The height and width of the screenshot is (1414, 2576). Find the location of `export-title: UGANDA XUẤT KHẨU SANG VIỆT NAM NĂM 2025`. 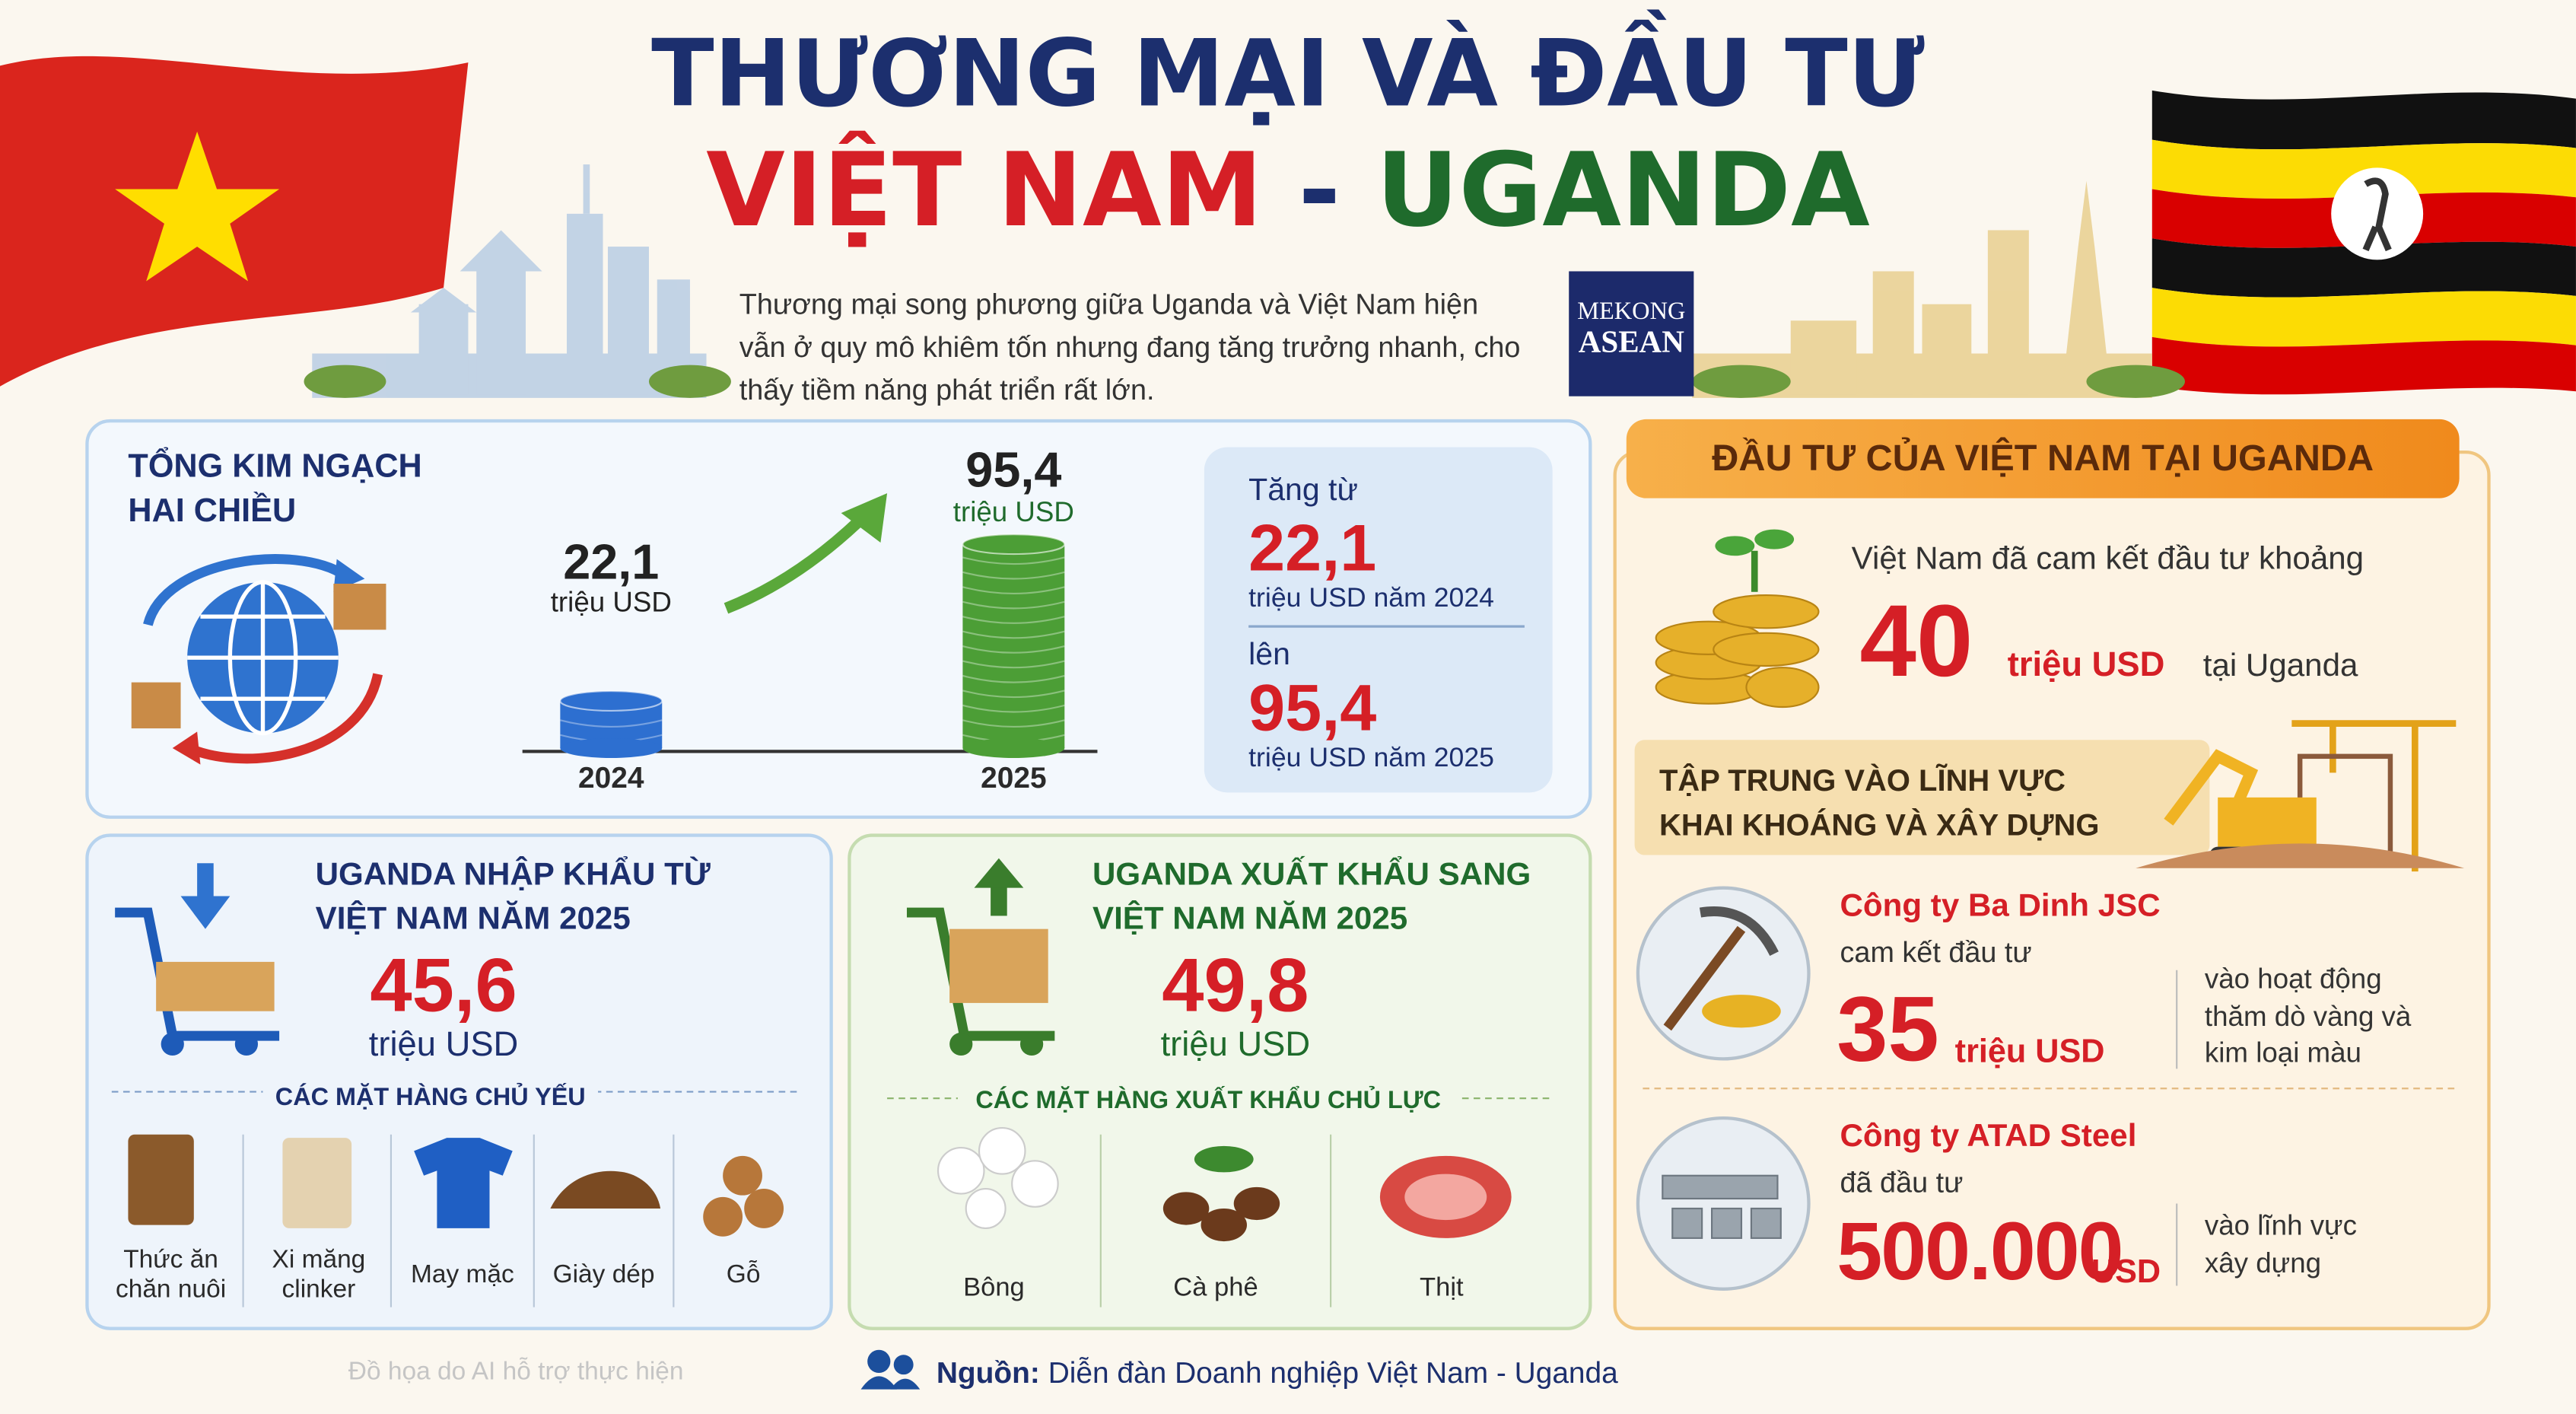

export-title: UGANDA XUẤT KHẨU SANG VIỆT NAM NĂM 2025 is located at coordinates (1311, 897).